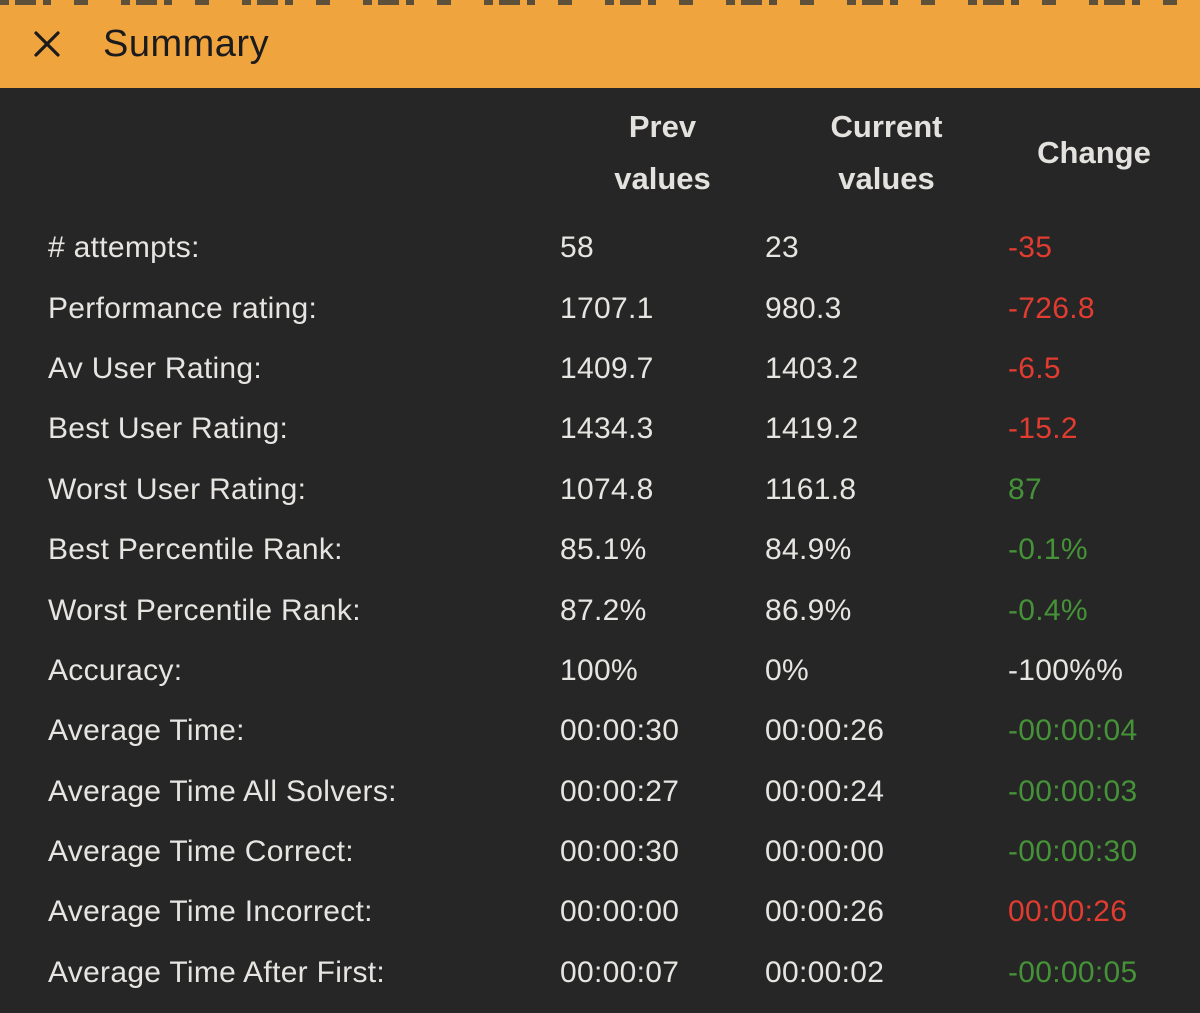 Image resolution: width=1200 pixels, height=1013 pixels. Describe the element at coordinates (577, 248) in the screenshot. I see `prev-value: 58` at that location.